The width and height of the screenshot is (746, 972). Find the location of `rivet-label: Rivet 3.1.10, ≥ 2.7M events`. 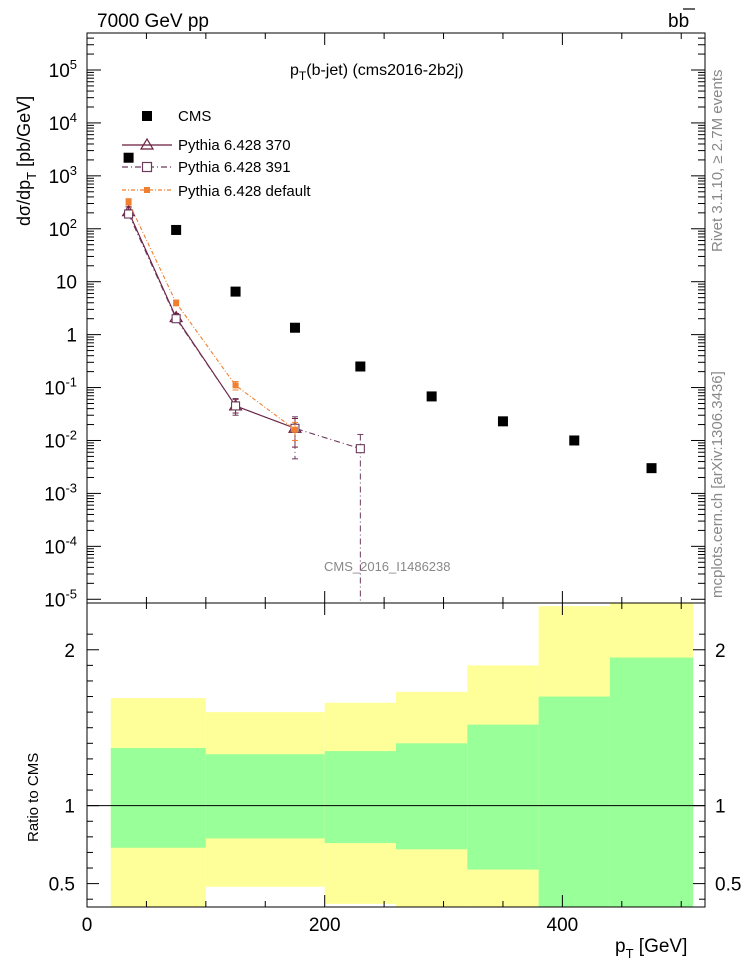

rivet-label: Rivet 3.1.10, ≥ 2.7M events is located at coordinates (717, 161).